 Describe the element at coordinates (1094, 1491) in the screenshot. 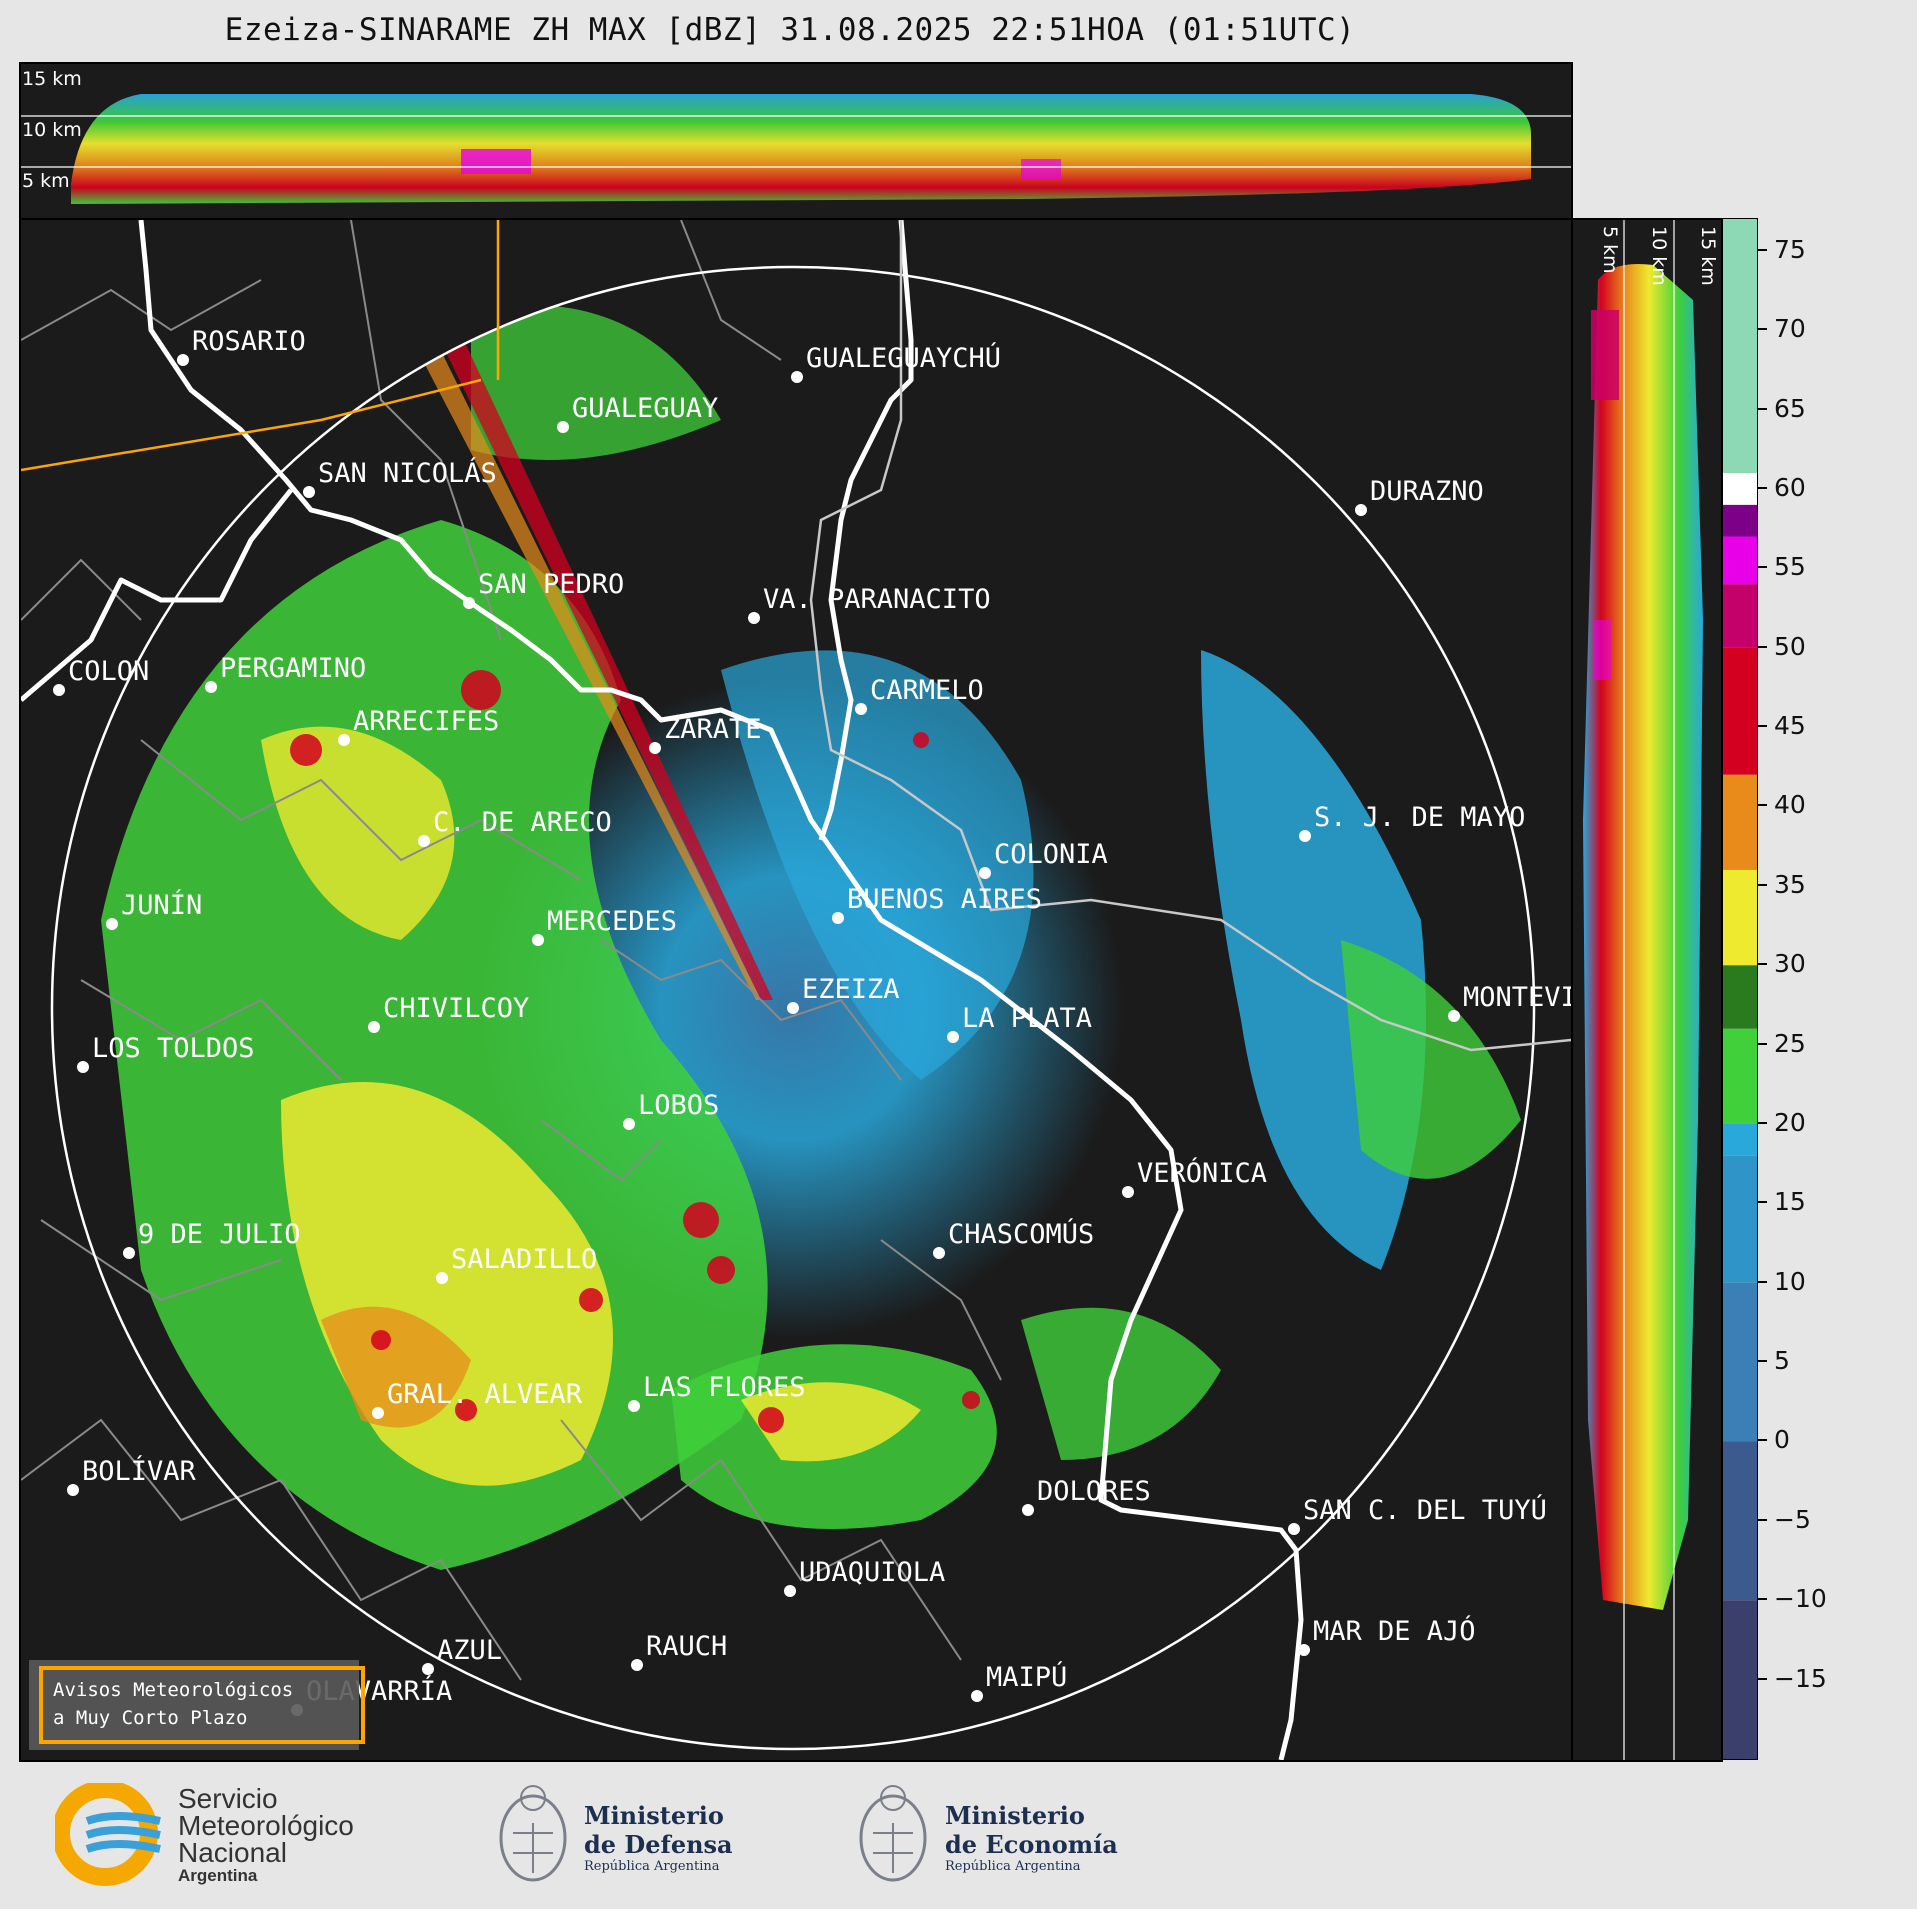

I see `city-label: DOLORES` at that location.